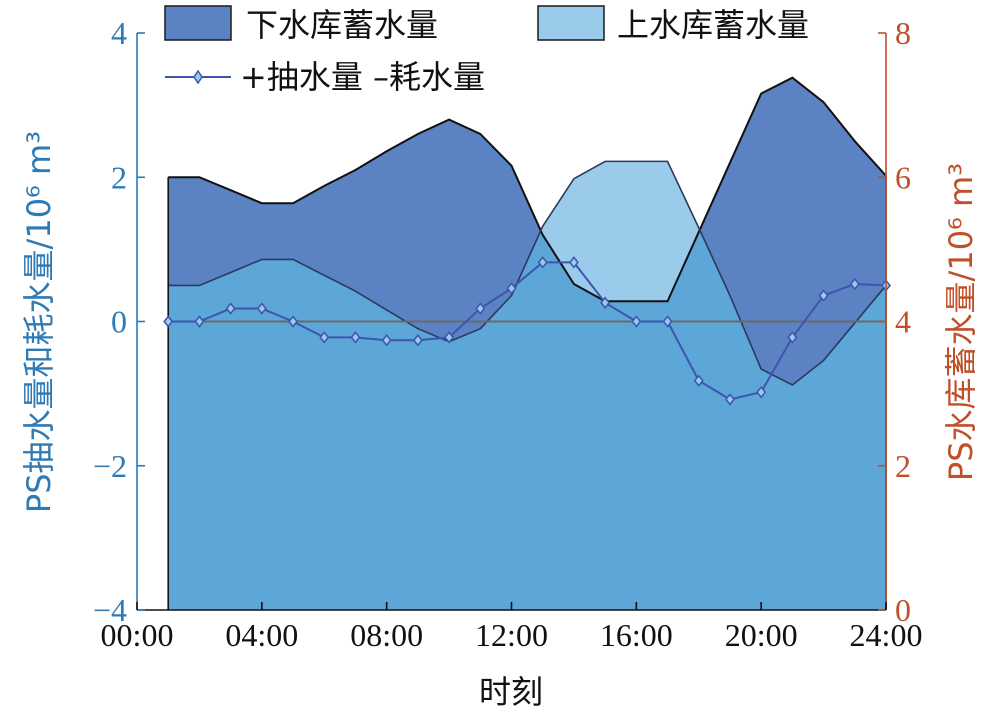 The height and width of the screenshot is (715, 1000). I want to click on x-axis-title: 时刻, so click(511, 692).